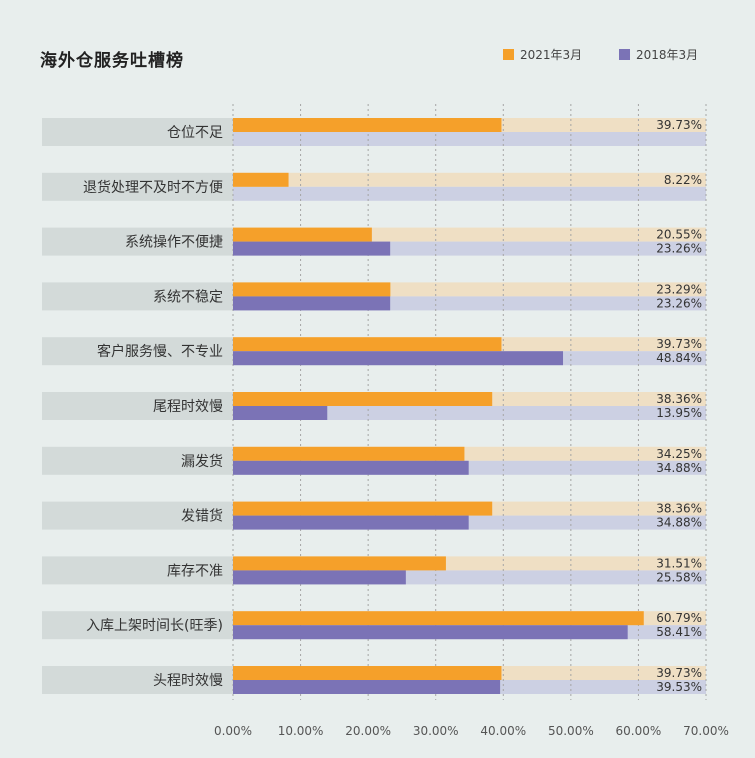 The image size is (755, 758). What do you see at coordinates (188, 406) in the screenshot?
I see `category-label: 尾程时效慢` at bounding box center [188, 406].